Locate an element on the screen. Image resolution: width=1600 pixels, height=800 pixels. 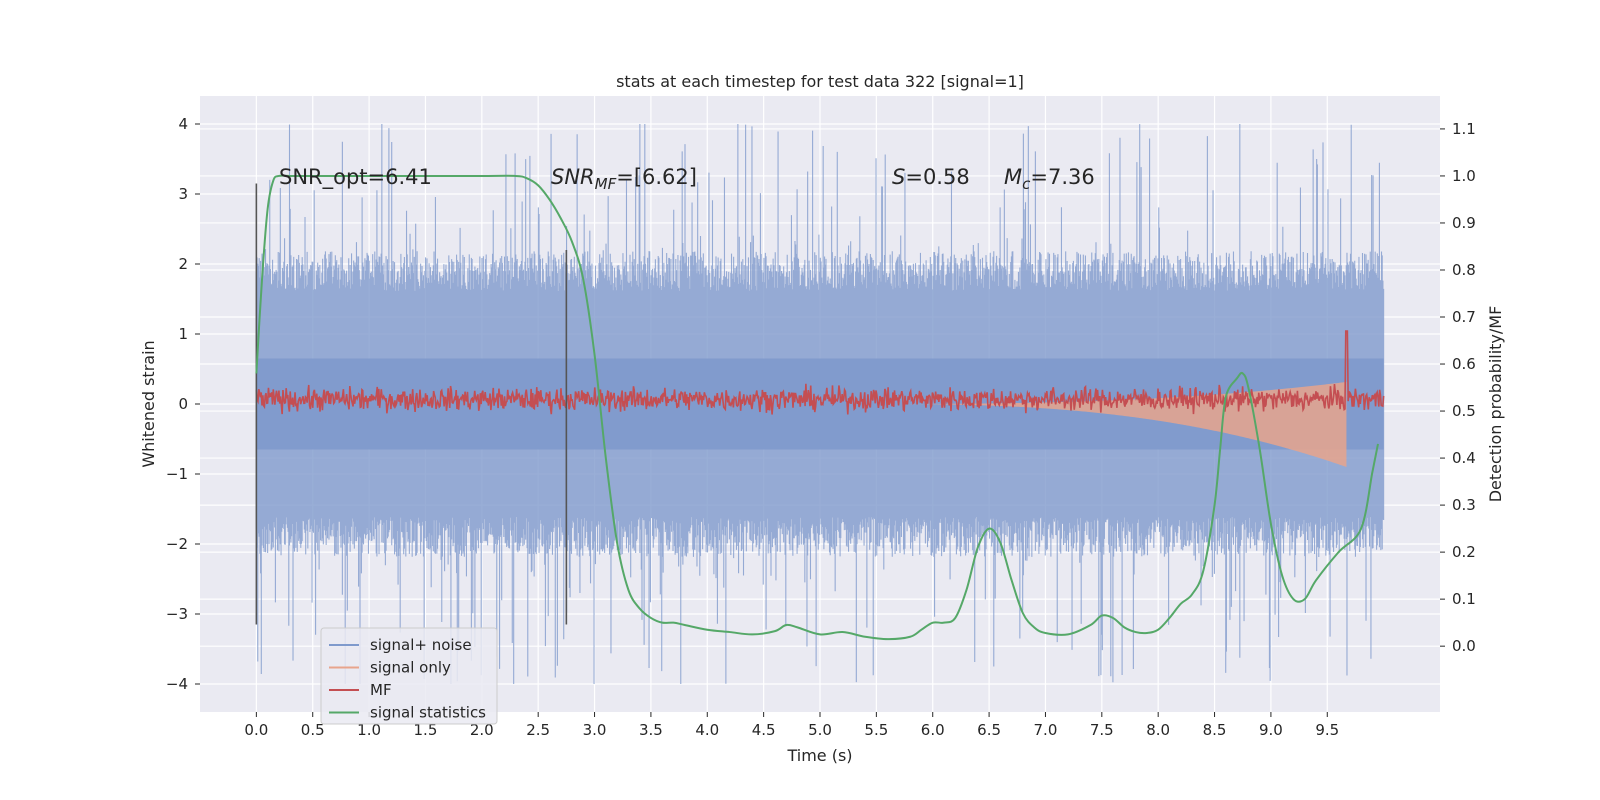
y-tick-label-7: 3 is located at coordinates (183, 194).